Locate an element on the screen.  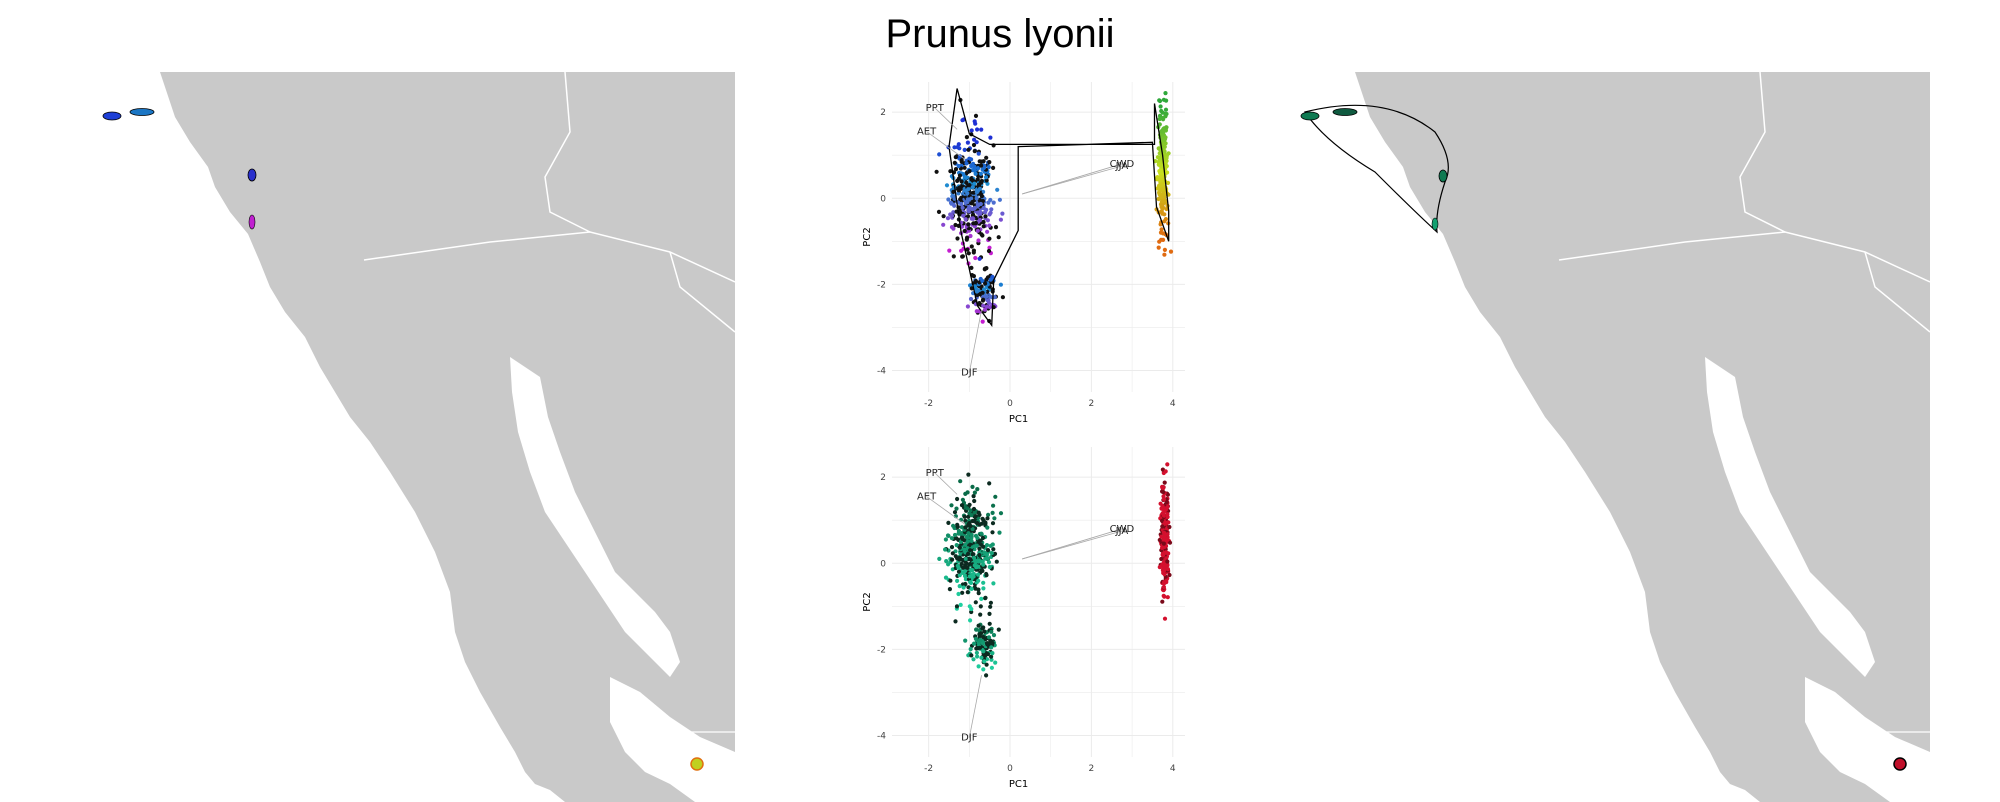
map-left-ocean-south is located at coordinates (672, 739).